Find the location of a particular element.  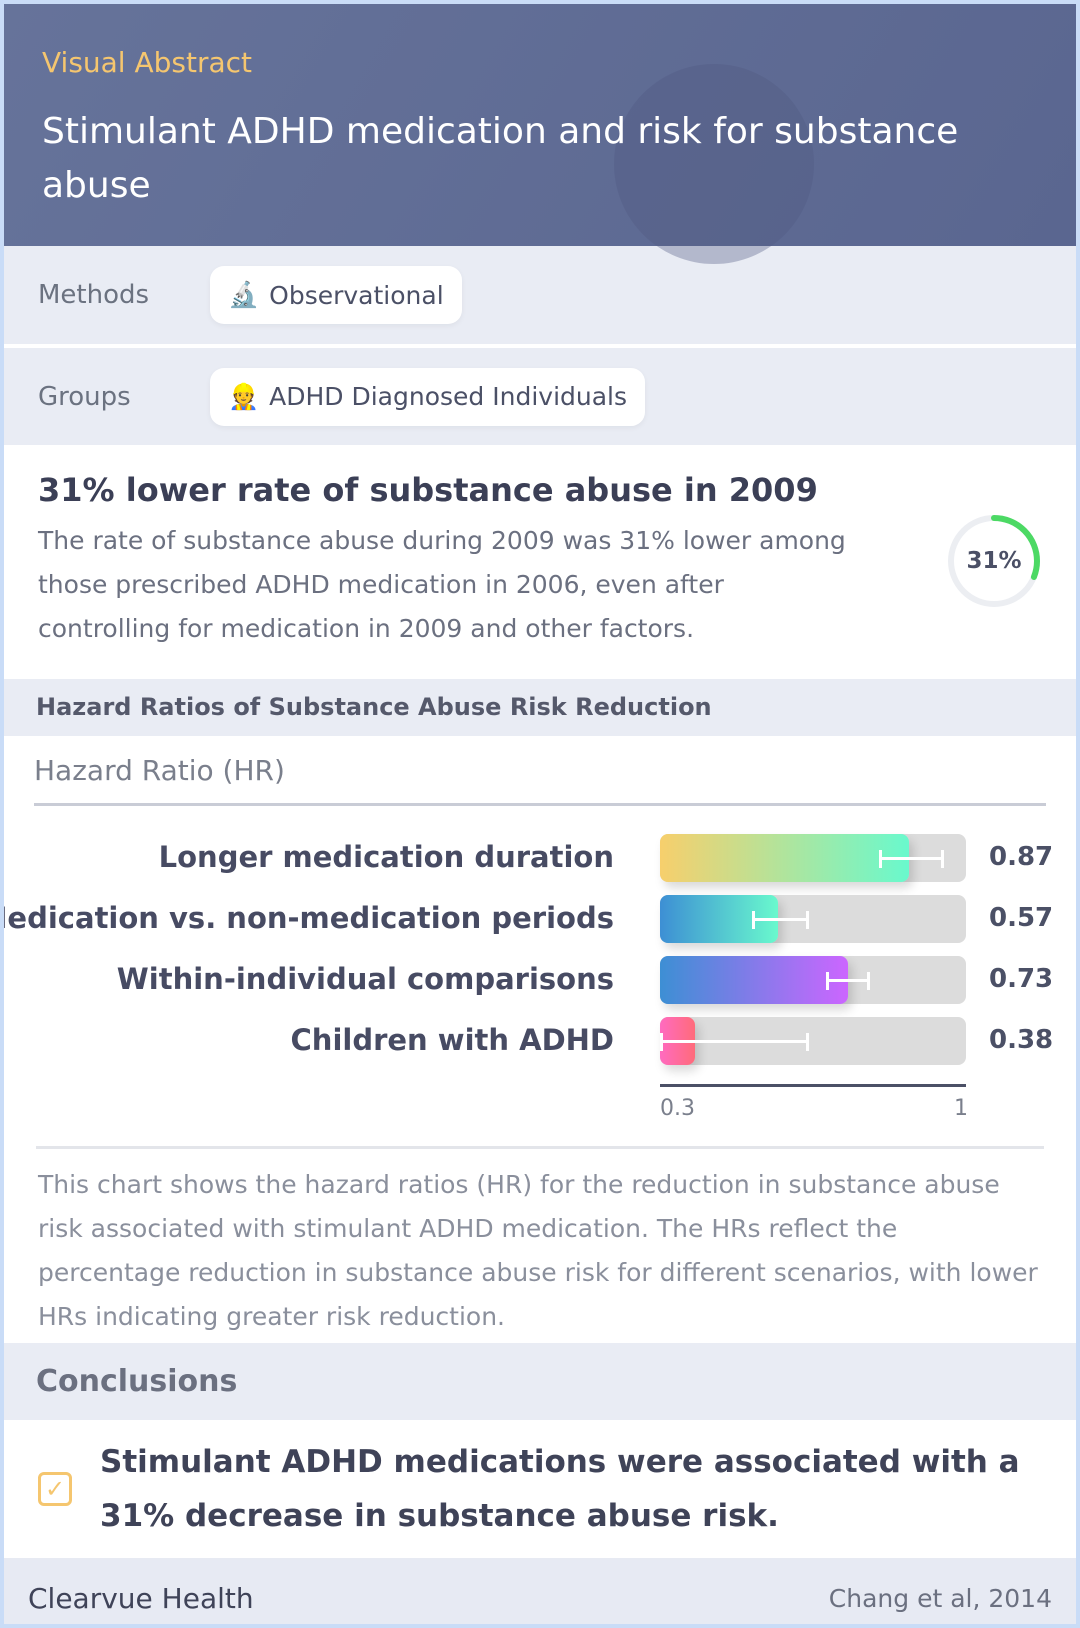

chart-title: Hazard Ratio (HR) is located at coordinates (540, 771).